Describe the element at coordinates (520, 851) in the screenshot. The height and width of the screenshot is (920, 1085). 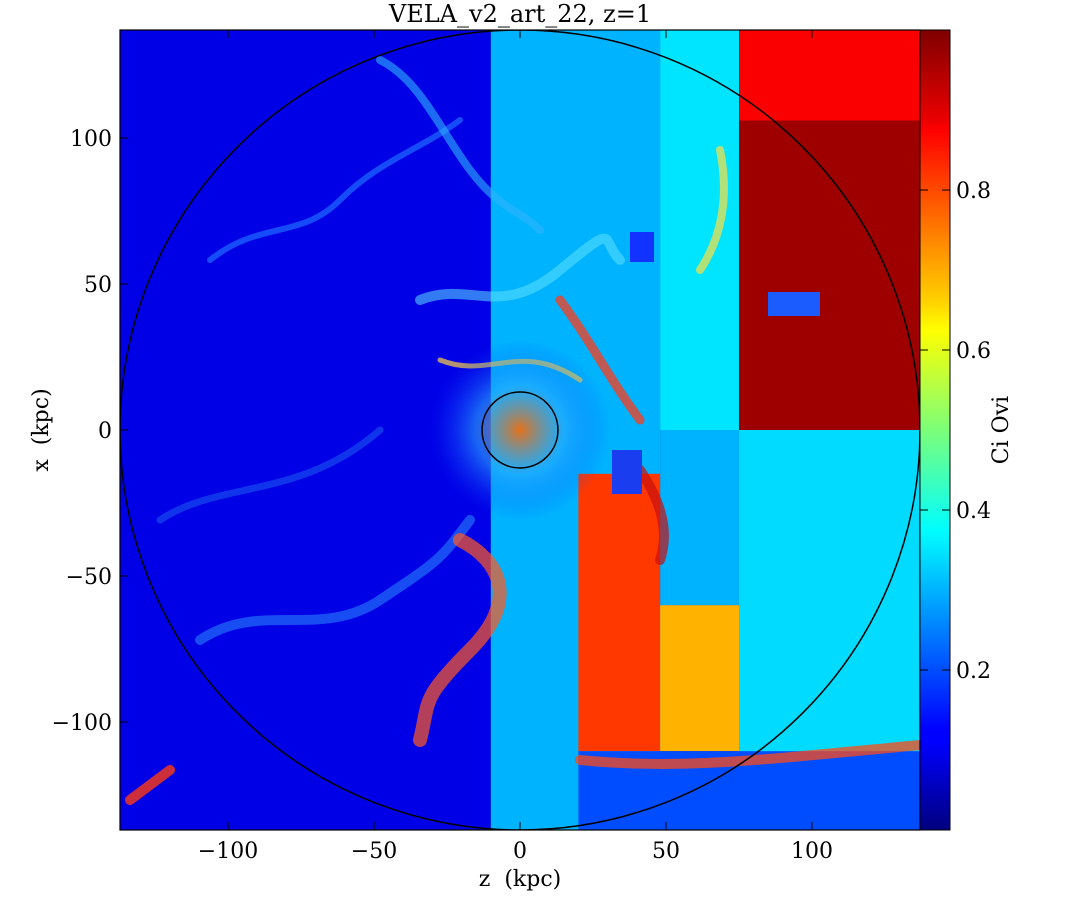
I see `x-tick-label: 0` at that location.